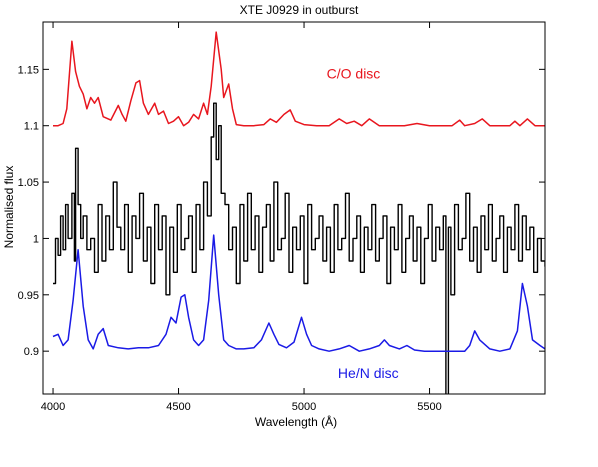 Image resolution: width=598 pixels, height=467 pixels. I want to click on y-tick-label: 1.15, so click(28, 70).